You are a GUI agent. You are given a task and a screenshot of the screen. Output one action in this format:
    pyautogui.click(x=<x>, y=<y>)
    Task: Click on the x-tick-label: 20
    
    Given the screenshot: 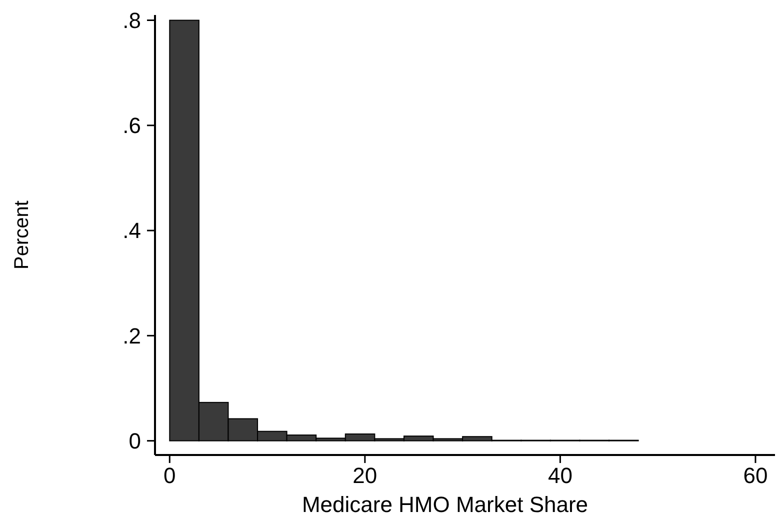 What is the action you would take?
    pyautogui.click(x=365, y=475)
    